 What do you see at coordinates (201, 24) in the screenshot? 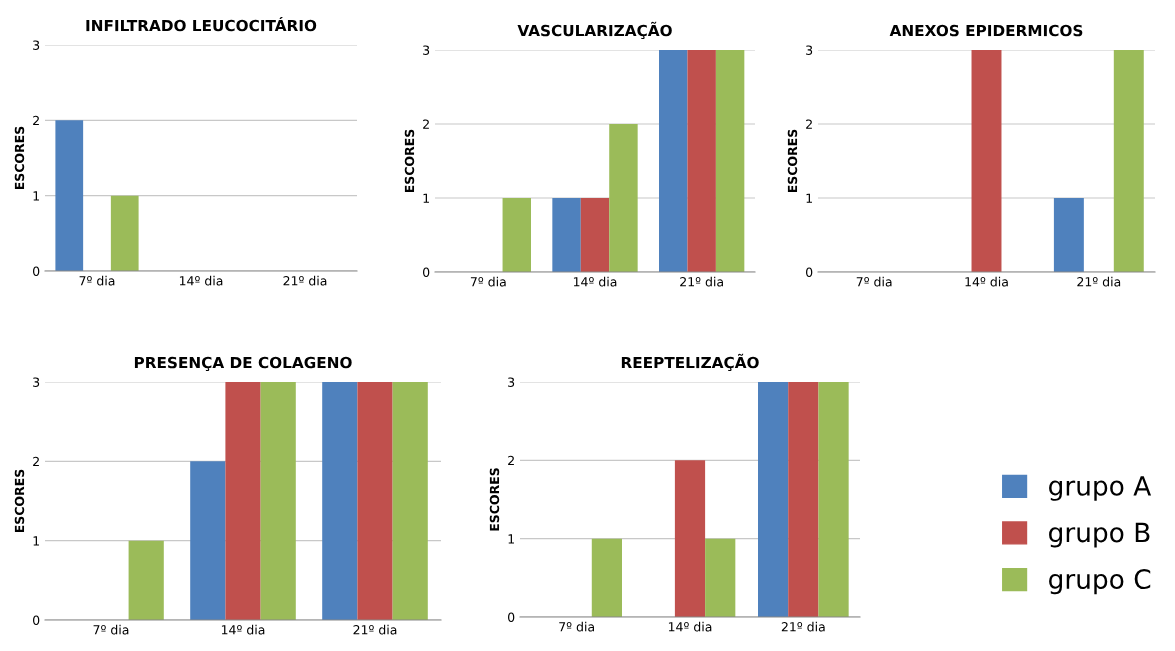
I see `chart-title: INFILTRADO LEUCOCITÁRIO` at bounding box center [201, 24].